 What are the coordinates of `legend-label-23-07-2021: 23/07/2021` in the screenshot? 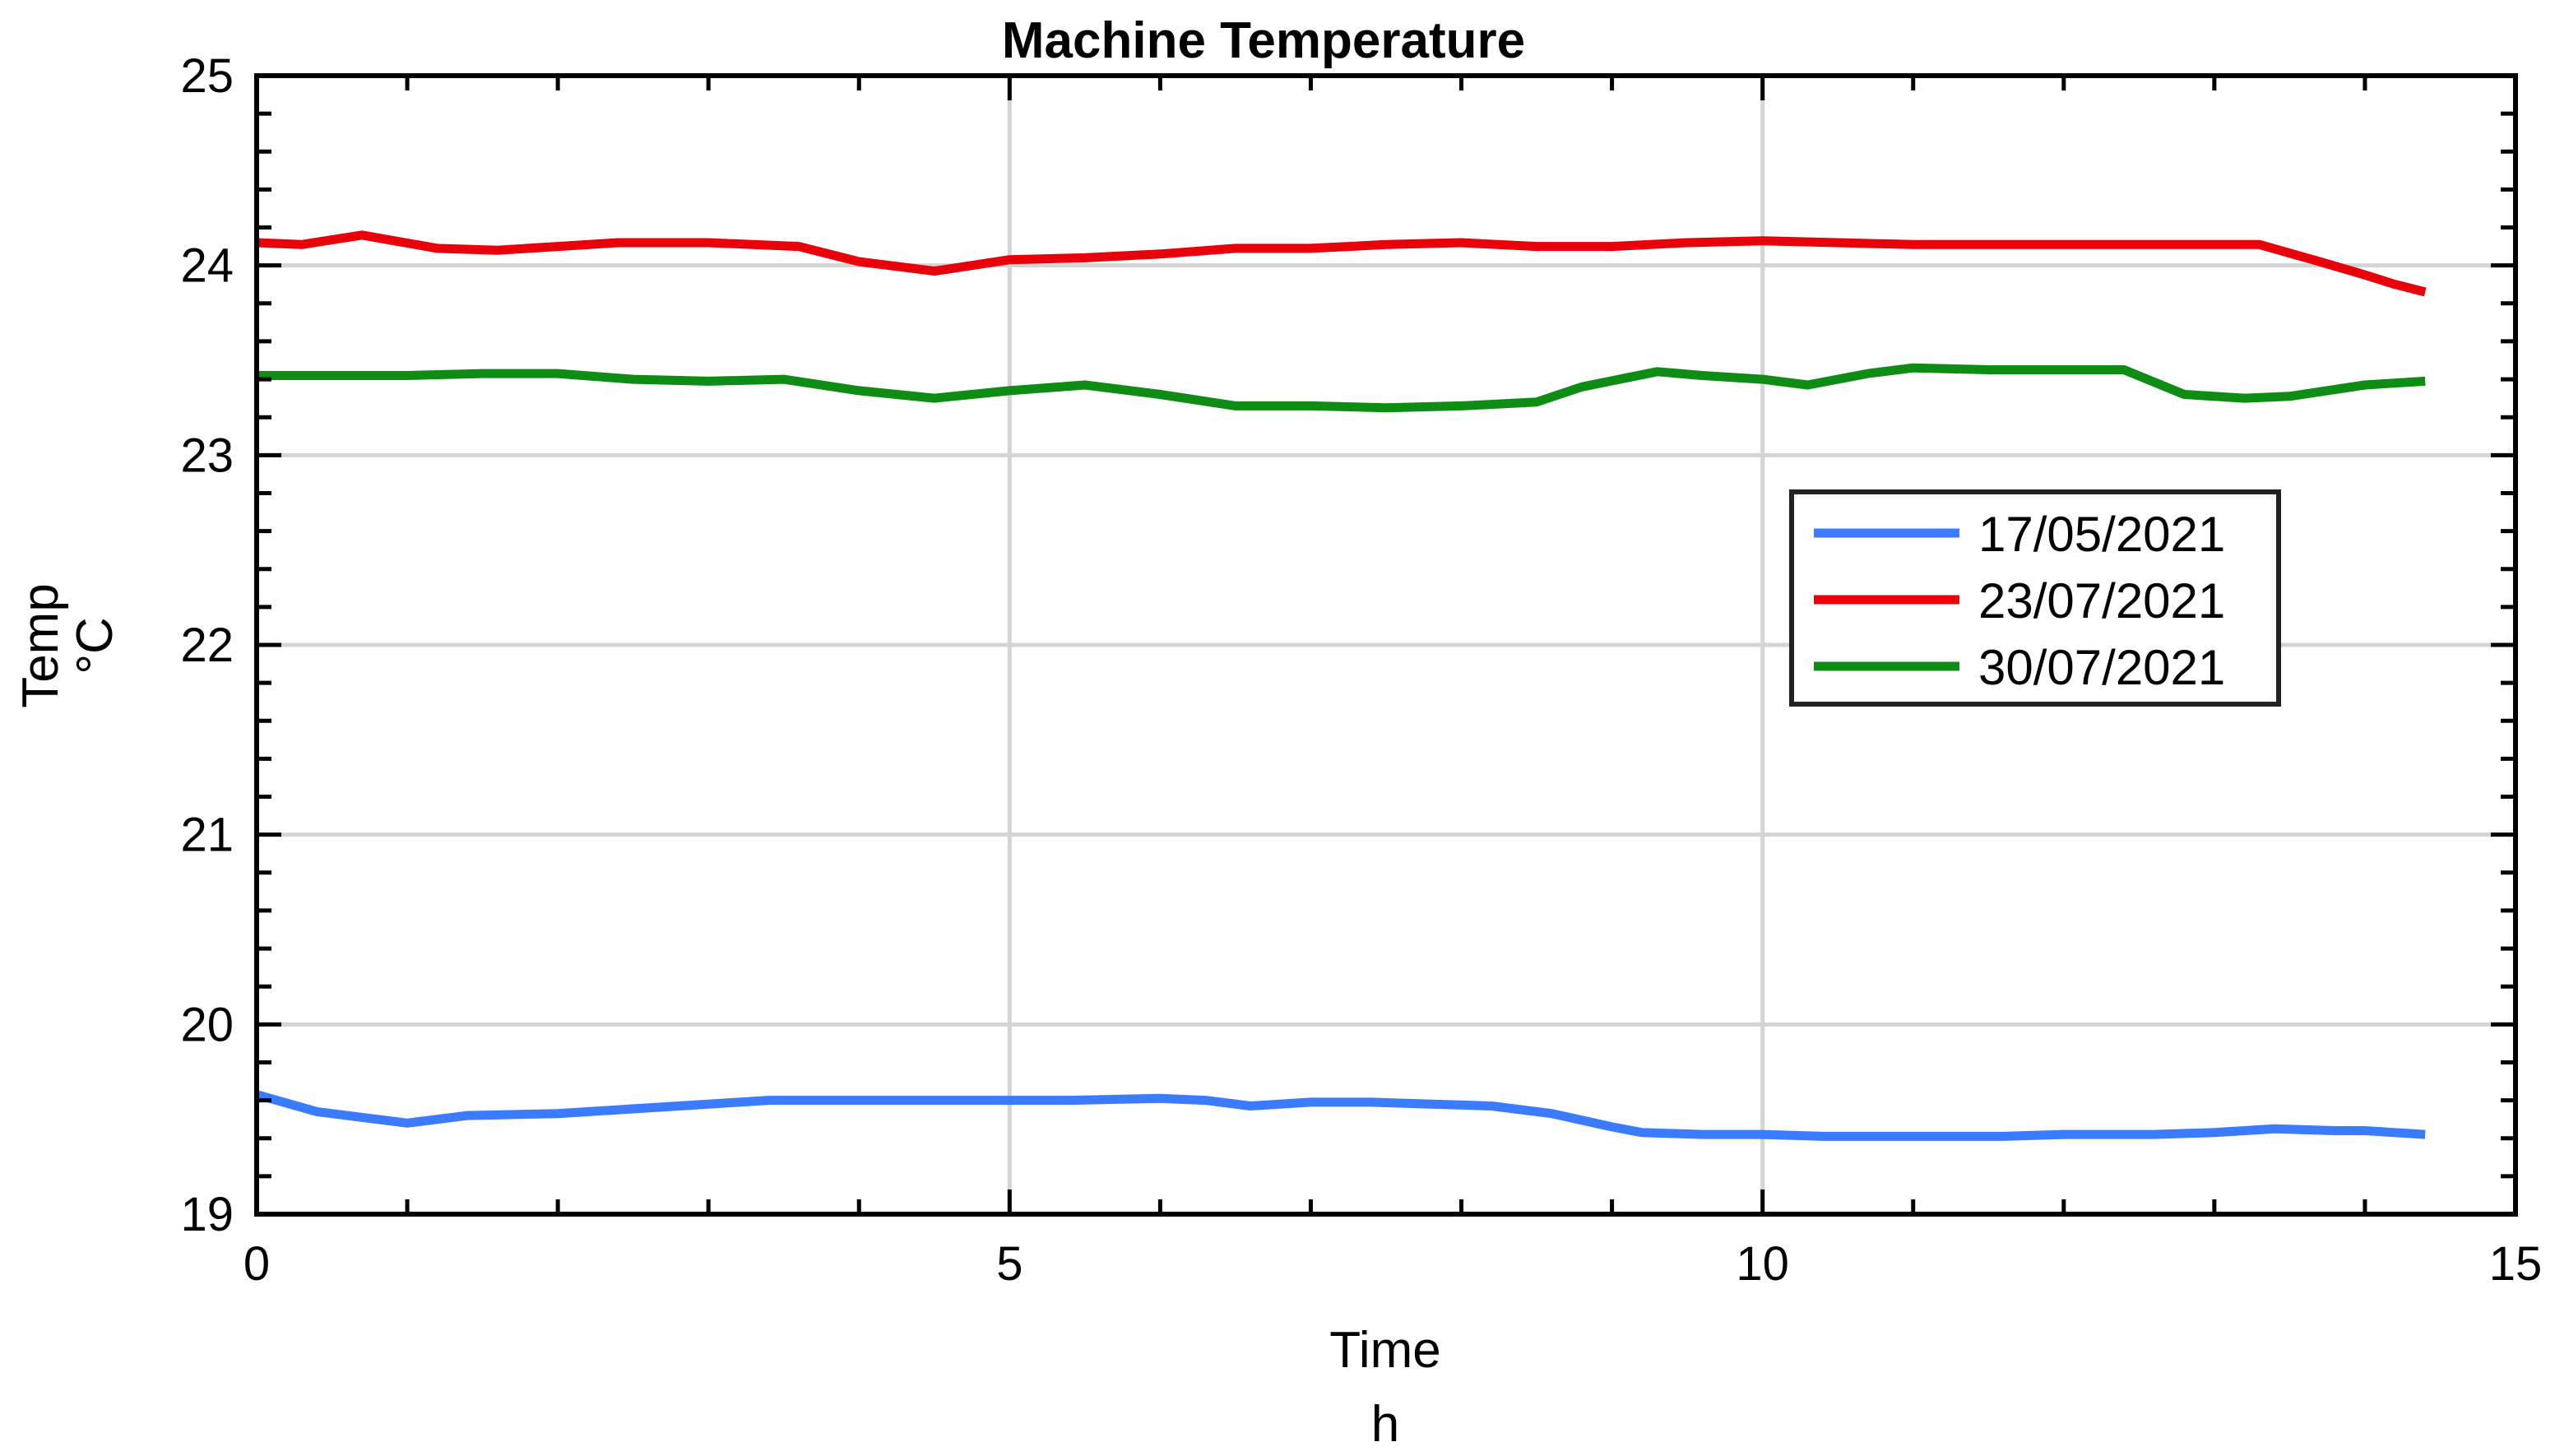 It's located at (2101, 600).